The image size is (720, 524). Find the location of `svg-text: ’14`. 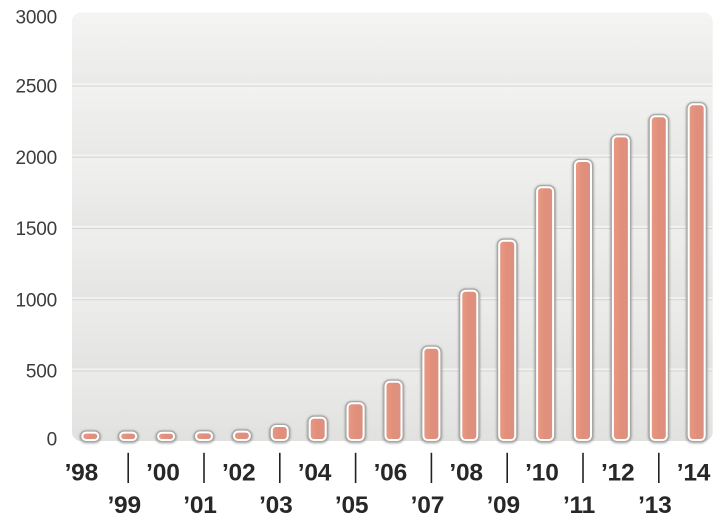

svg-text: ’14 is located at coordinates (694, 473).